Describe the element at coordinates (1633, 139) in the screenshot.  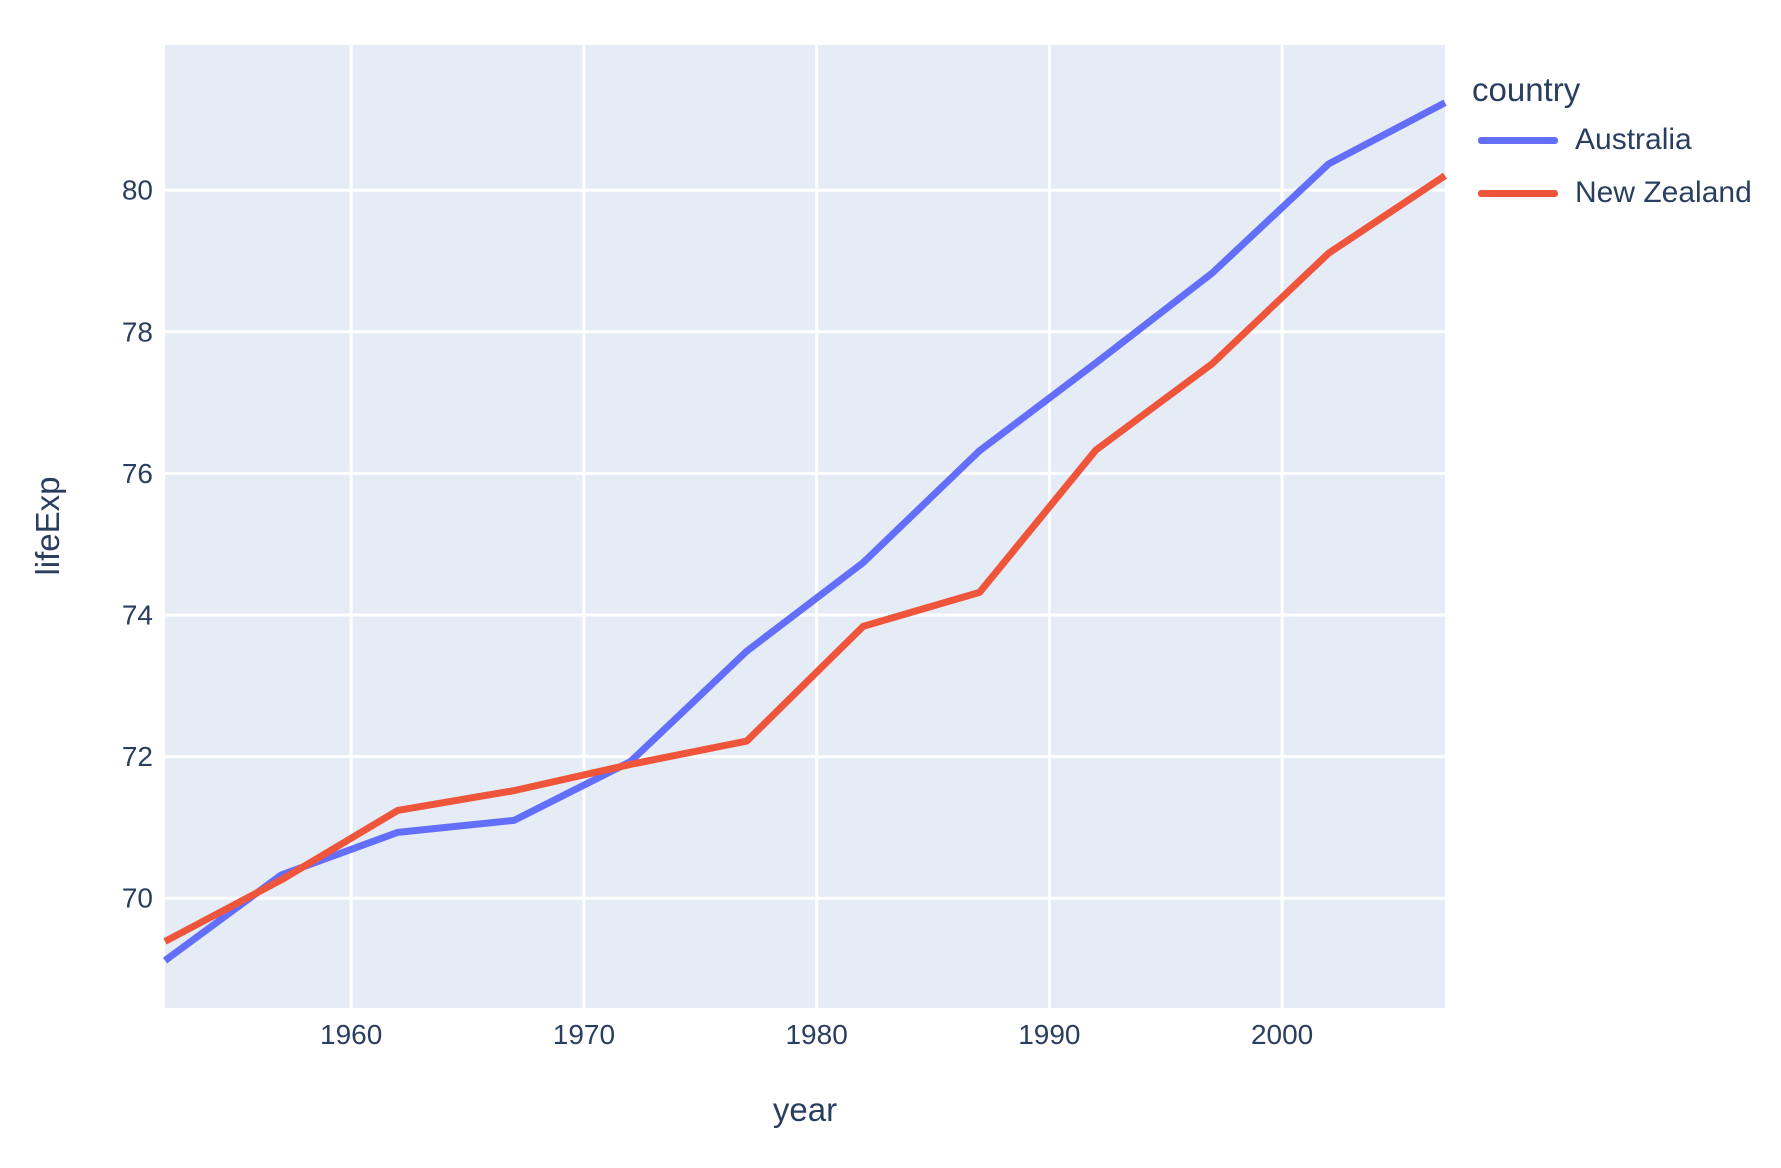
I see `legend-item-label: Australia` at that location.